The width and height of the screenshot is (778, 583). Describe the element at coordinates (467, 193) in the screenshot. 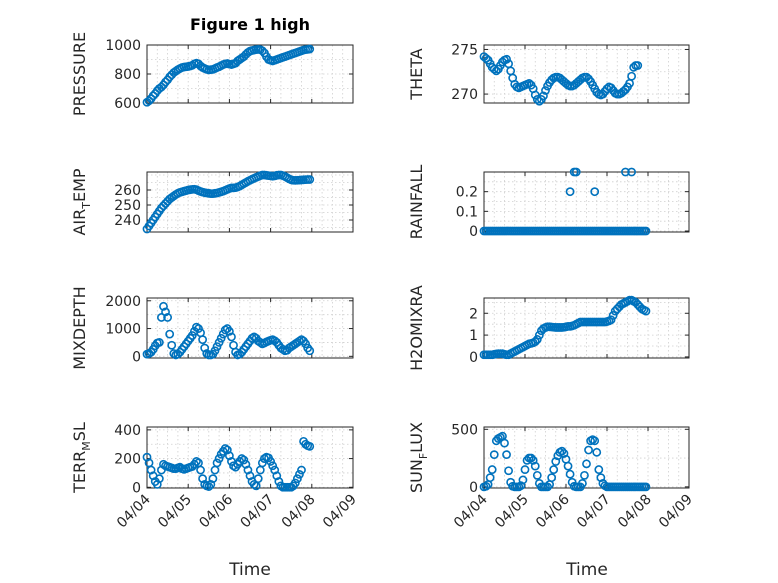

I see `y-tick-label: 0.2` at that location.